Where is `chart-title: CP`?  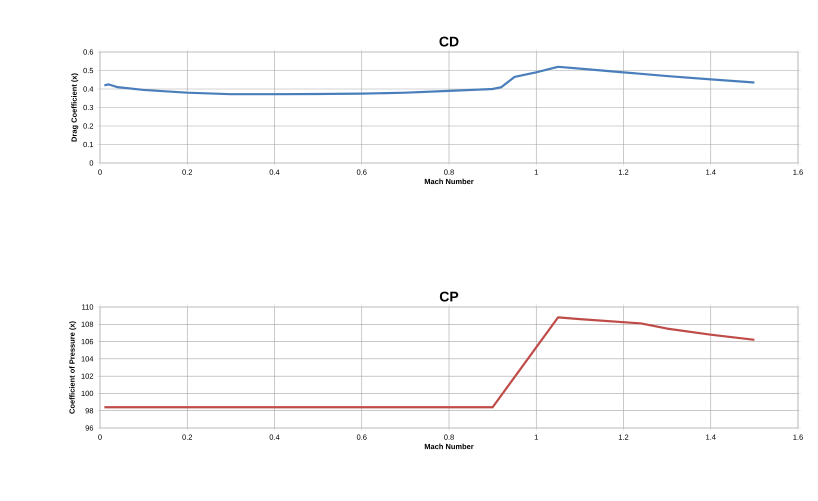 chart-title: CP is located at coordinates (449, 297).